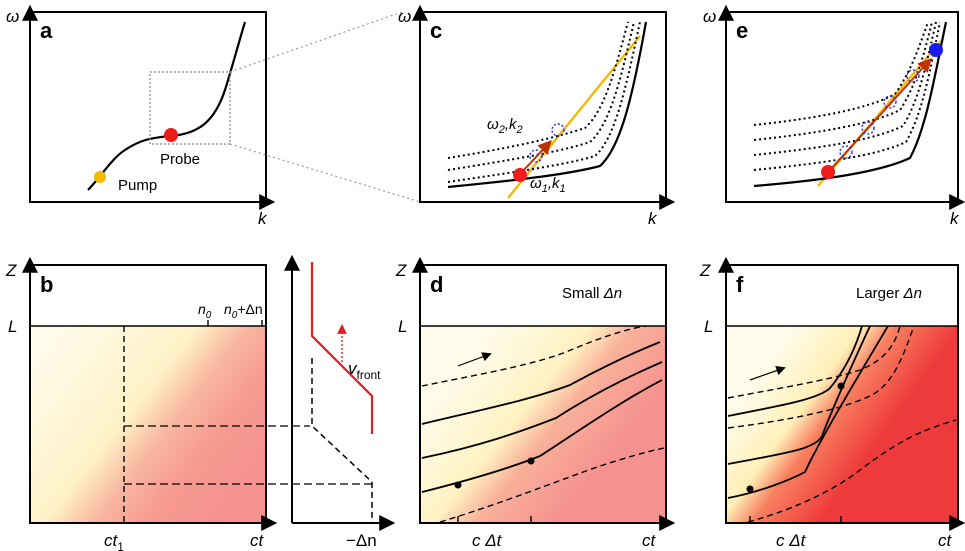 The width and height of the screenshot is (965, 551). What do you see at coordinates (767, 373) in the screenshot?
I see `propagation-direction-f` at bounding box center [767, 373].